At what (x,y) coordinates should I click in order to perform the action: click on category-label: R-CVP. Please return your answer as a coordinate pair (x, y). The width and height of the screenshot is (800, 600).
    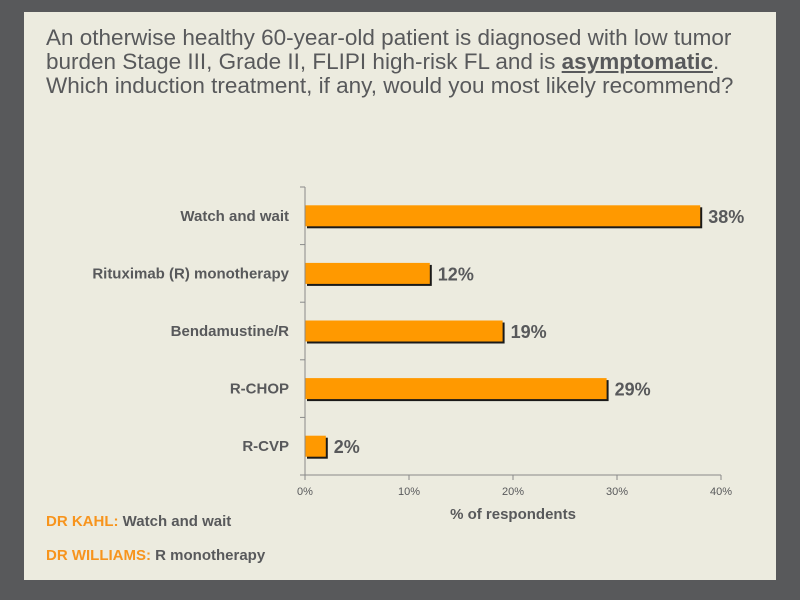
    Looking at the image, I should click on (265, 446).